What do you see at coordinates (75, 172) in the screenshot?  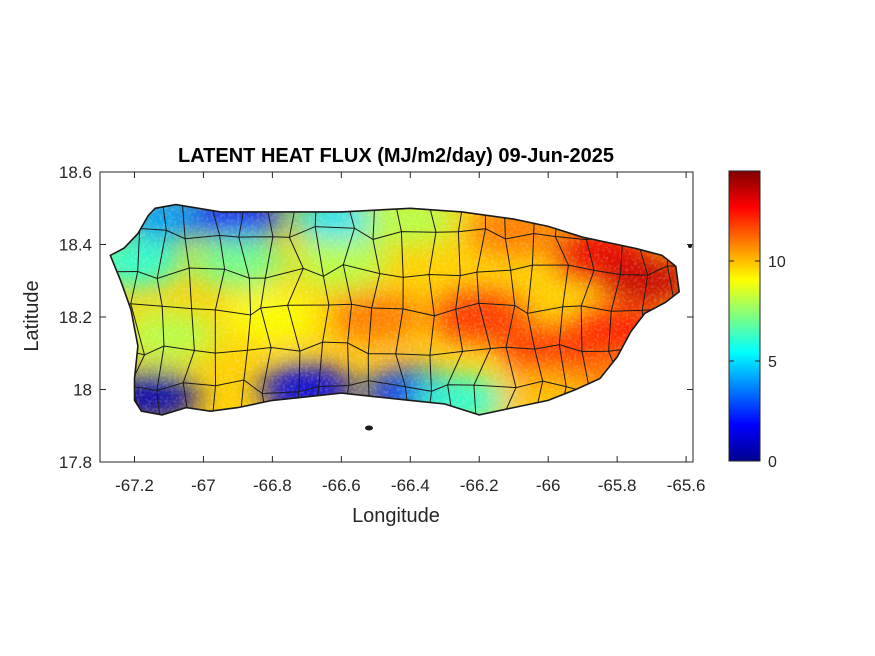 I see `y-tick-label: 18.6` at bounding box center [75, 172].